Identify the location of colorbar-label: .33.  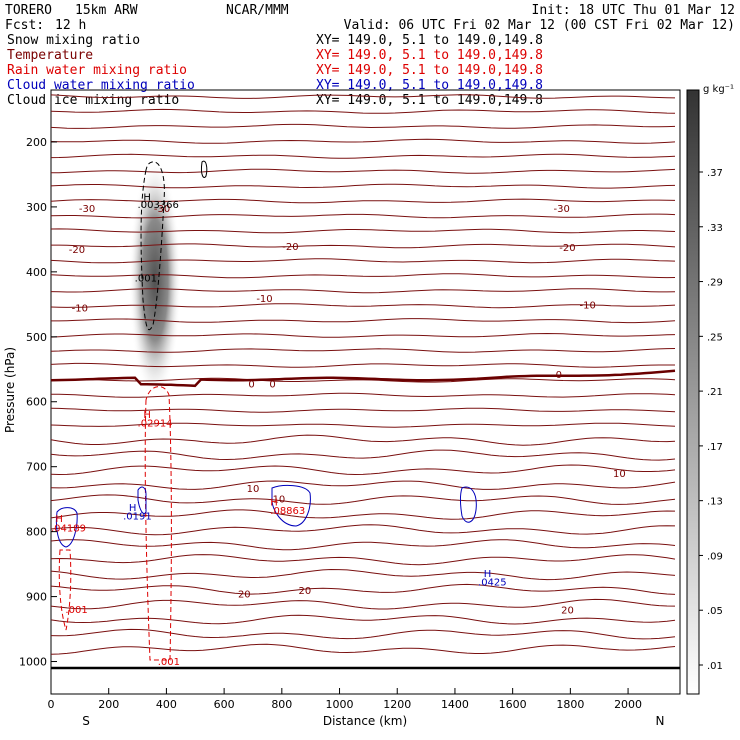
(715, 228).